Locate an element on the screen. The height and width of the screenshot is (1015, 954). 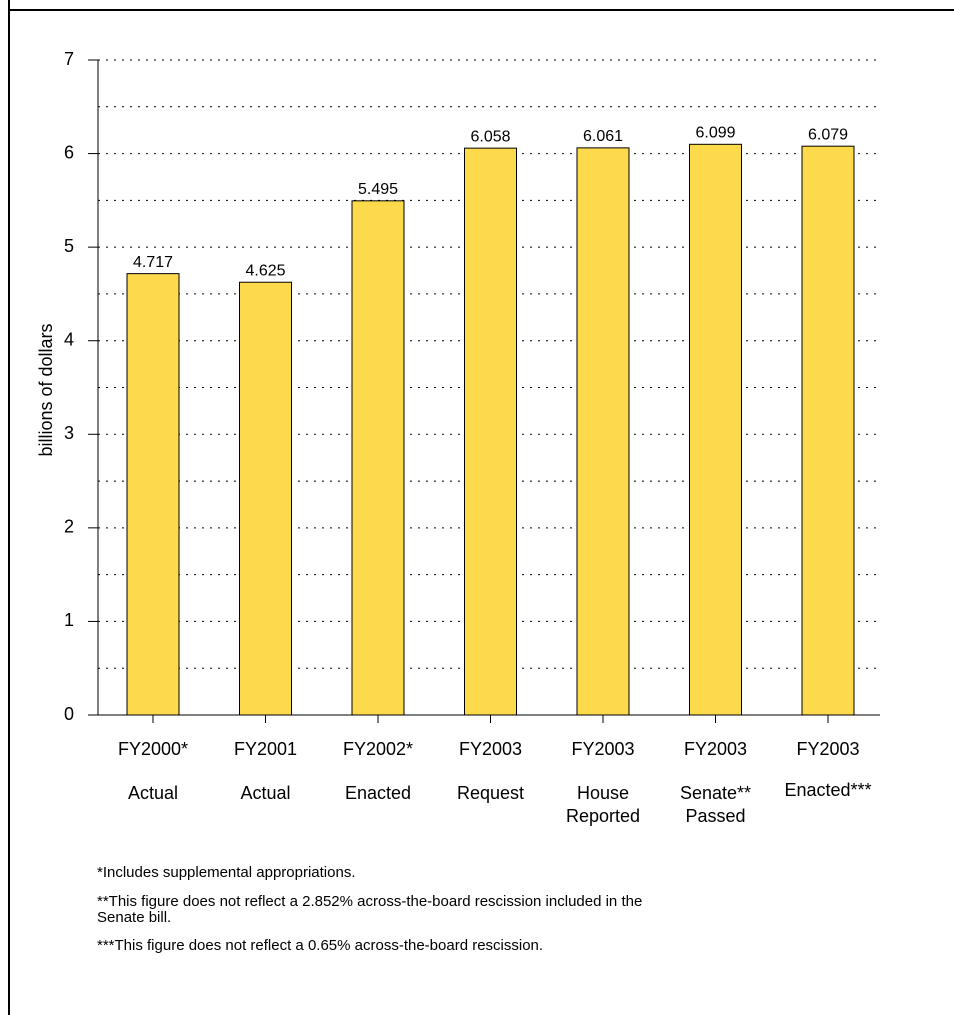
y-tick-label: 0 is located at coordinates (69, 714).